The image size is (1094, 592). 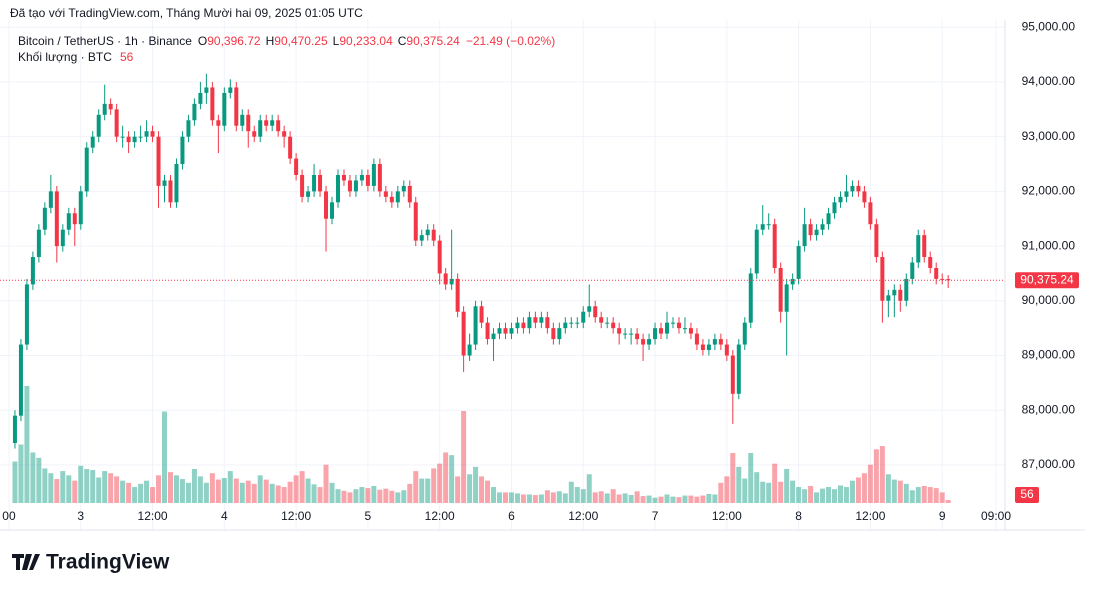 What do you see at coordinates (870, 516) in the screenshot?
I see `x-tick-label: 12:00` at bounding box center [870, 516].